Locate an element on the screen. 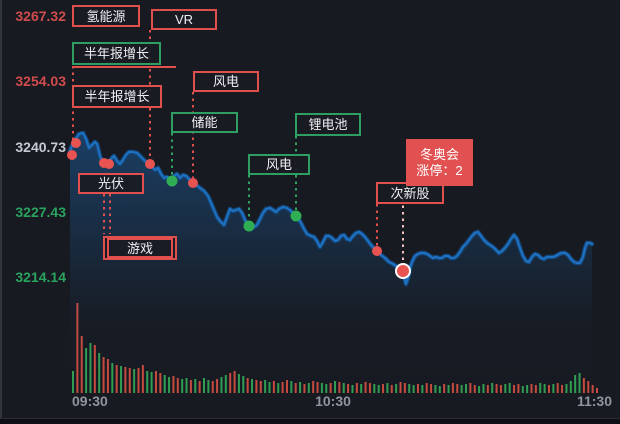 This screenshot has height=424, width=620. y-axis-price-label: 3227.43 is located at coordinates (40, 212).